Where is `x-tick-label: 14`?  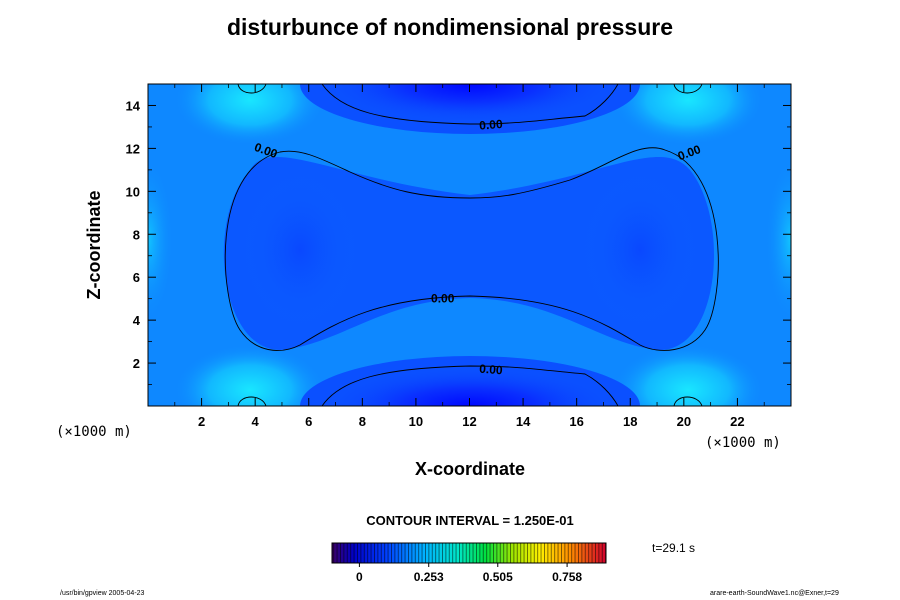 x-tick-label: 14 is located at coordinates (523, 421).